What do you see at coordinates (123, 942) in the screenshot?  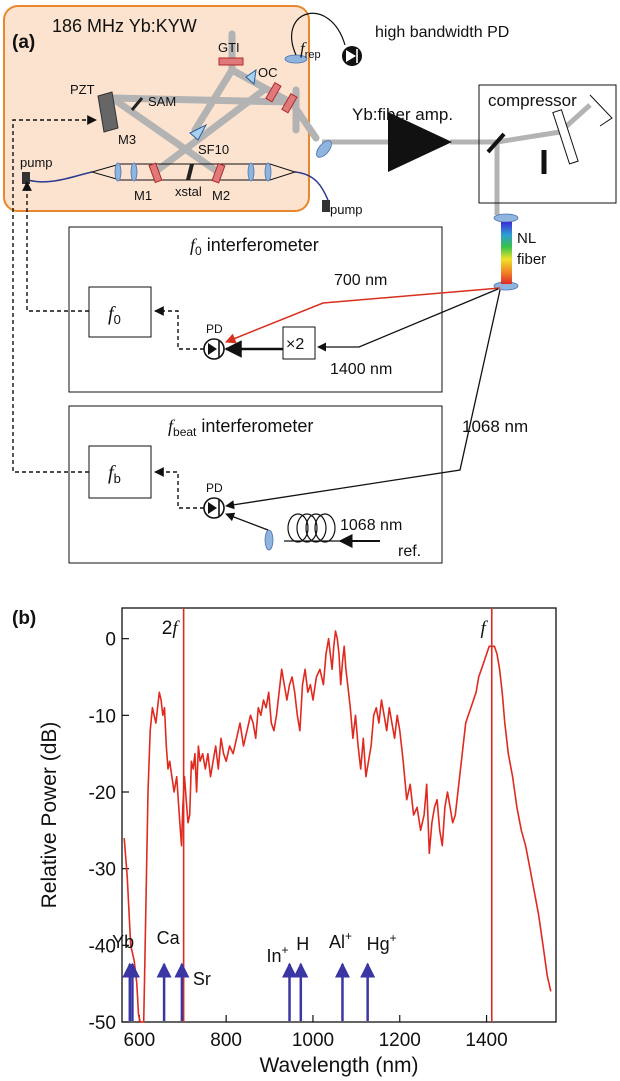 I see `atom-label-Yb: Yb` at bounding box center [123, 942].